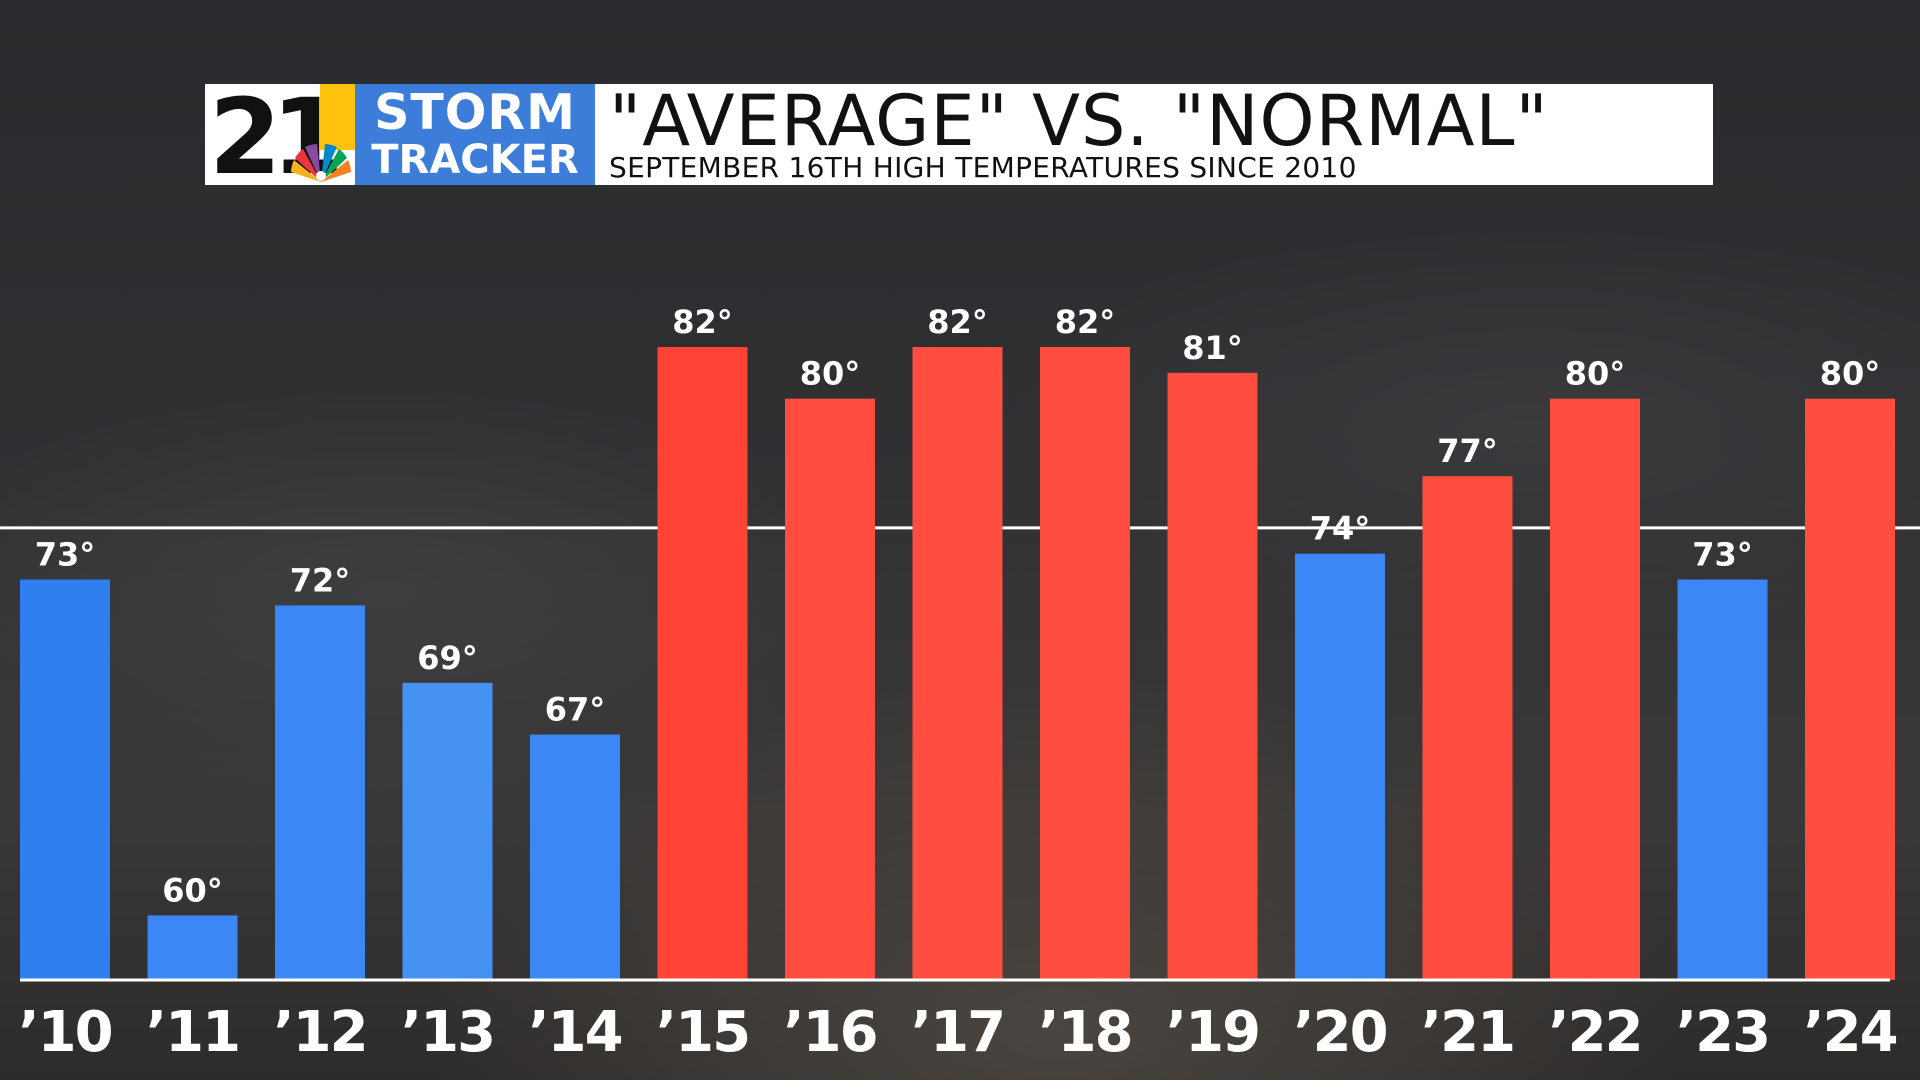  I want to click on x-tick-label-13: ’23, so click(1722, 1032).